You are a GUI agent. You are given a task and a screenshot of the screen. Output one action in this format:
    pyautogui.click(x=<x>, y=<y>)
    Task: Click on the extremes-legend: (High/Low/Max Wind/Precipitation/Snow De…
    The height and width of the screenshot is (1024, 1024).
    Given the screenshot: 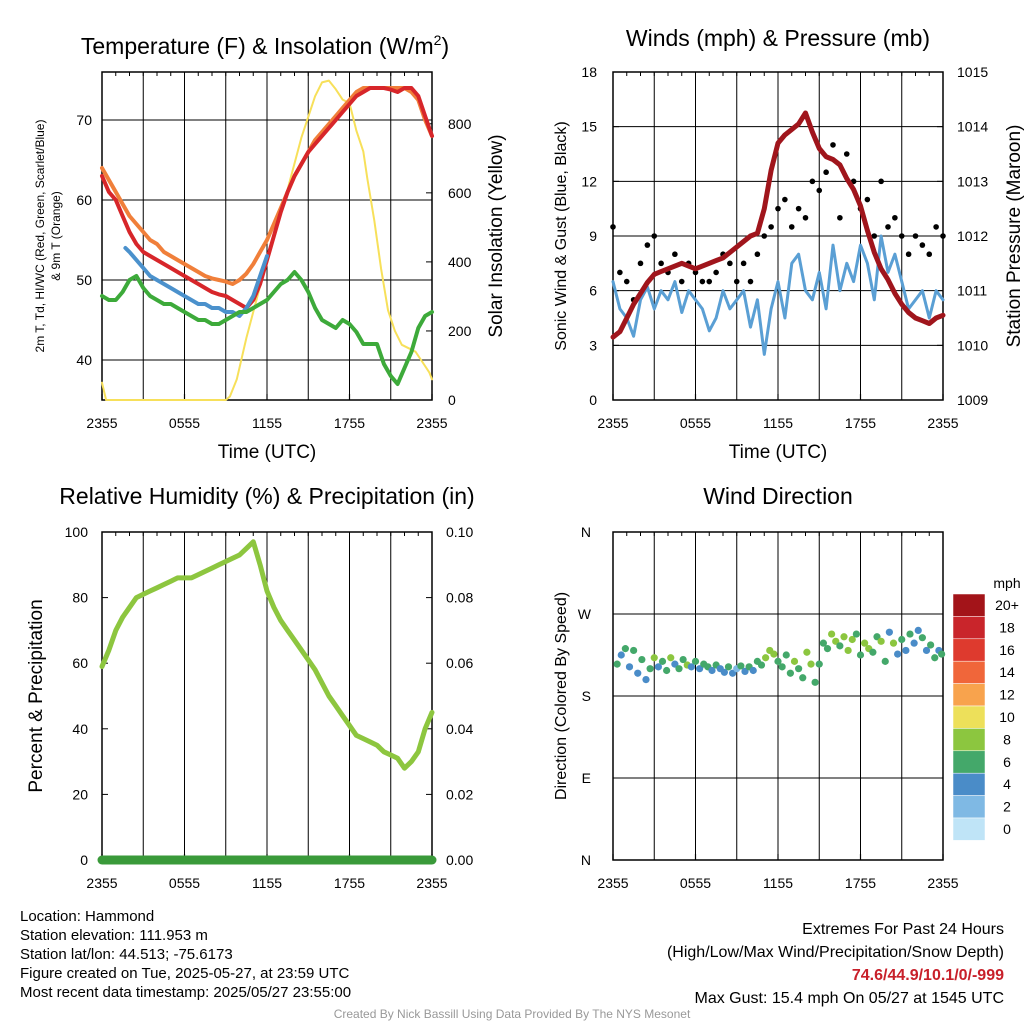 What is the action you would take?
    pyautogui.click(x=835, y=952)
    